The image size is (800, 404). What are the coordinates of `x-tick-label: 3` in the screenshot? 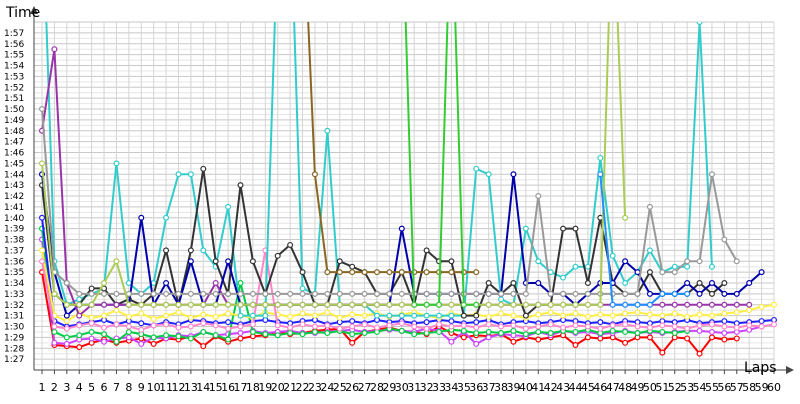 It's located at (66, 387).